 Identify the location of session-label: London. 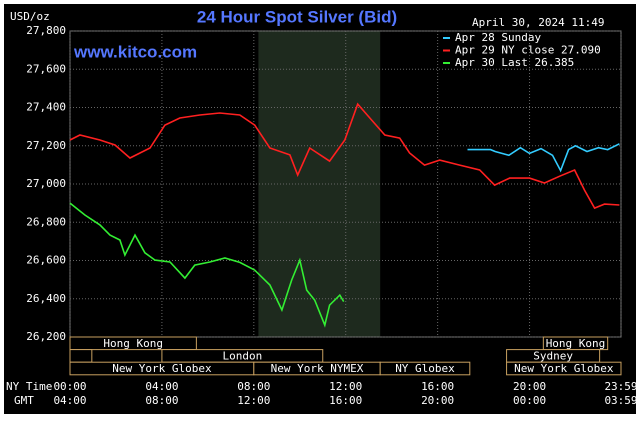
(242, 355).